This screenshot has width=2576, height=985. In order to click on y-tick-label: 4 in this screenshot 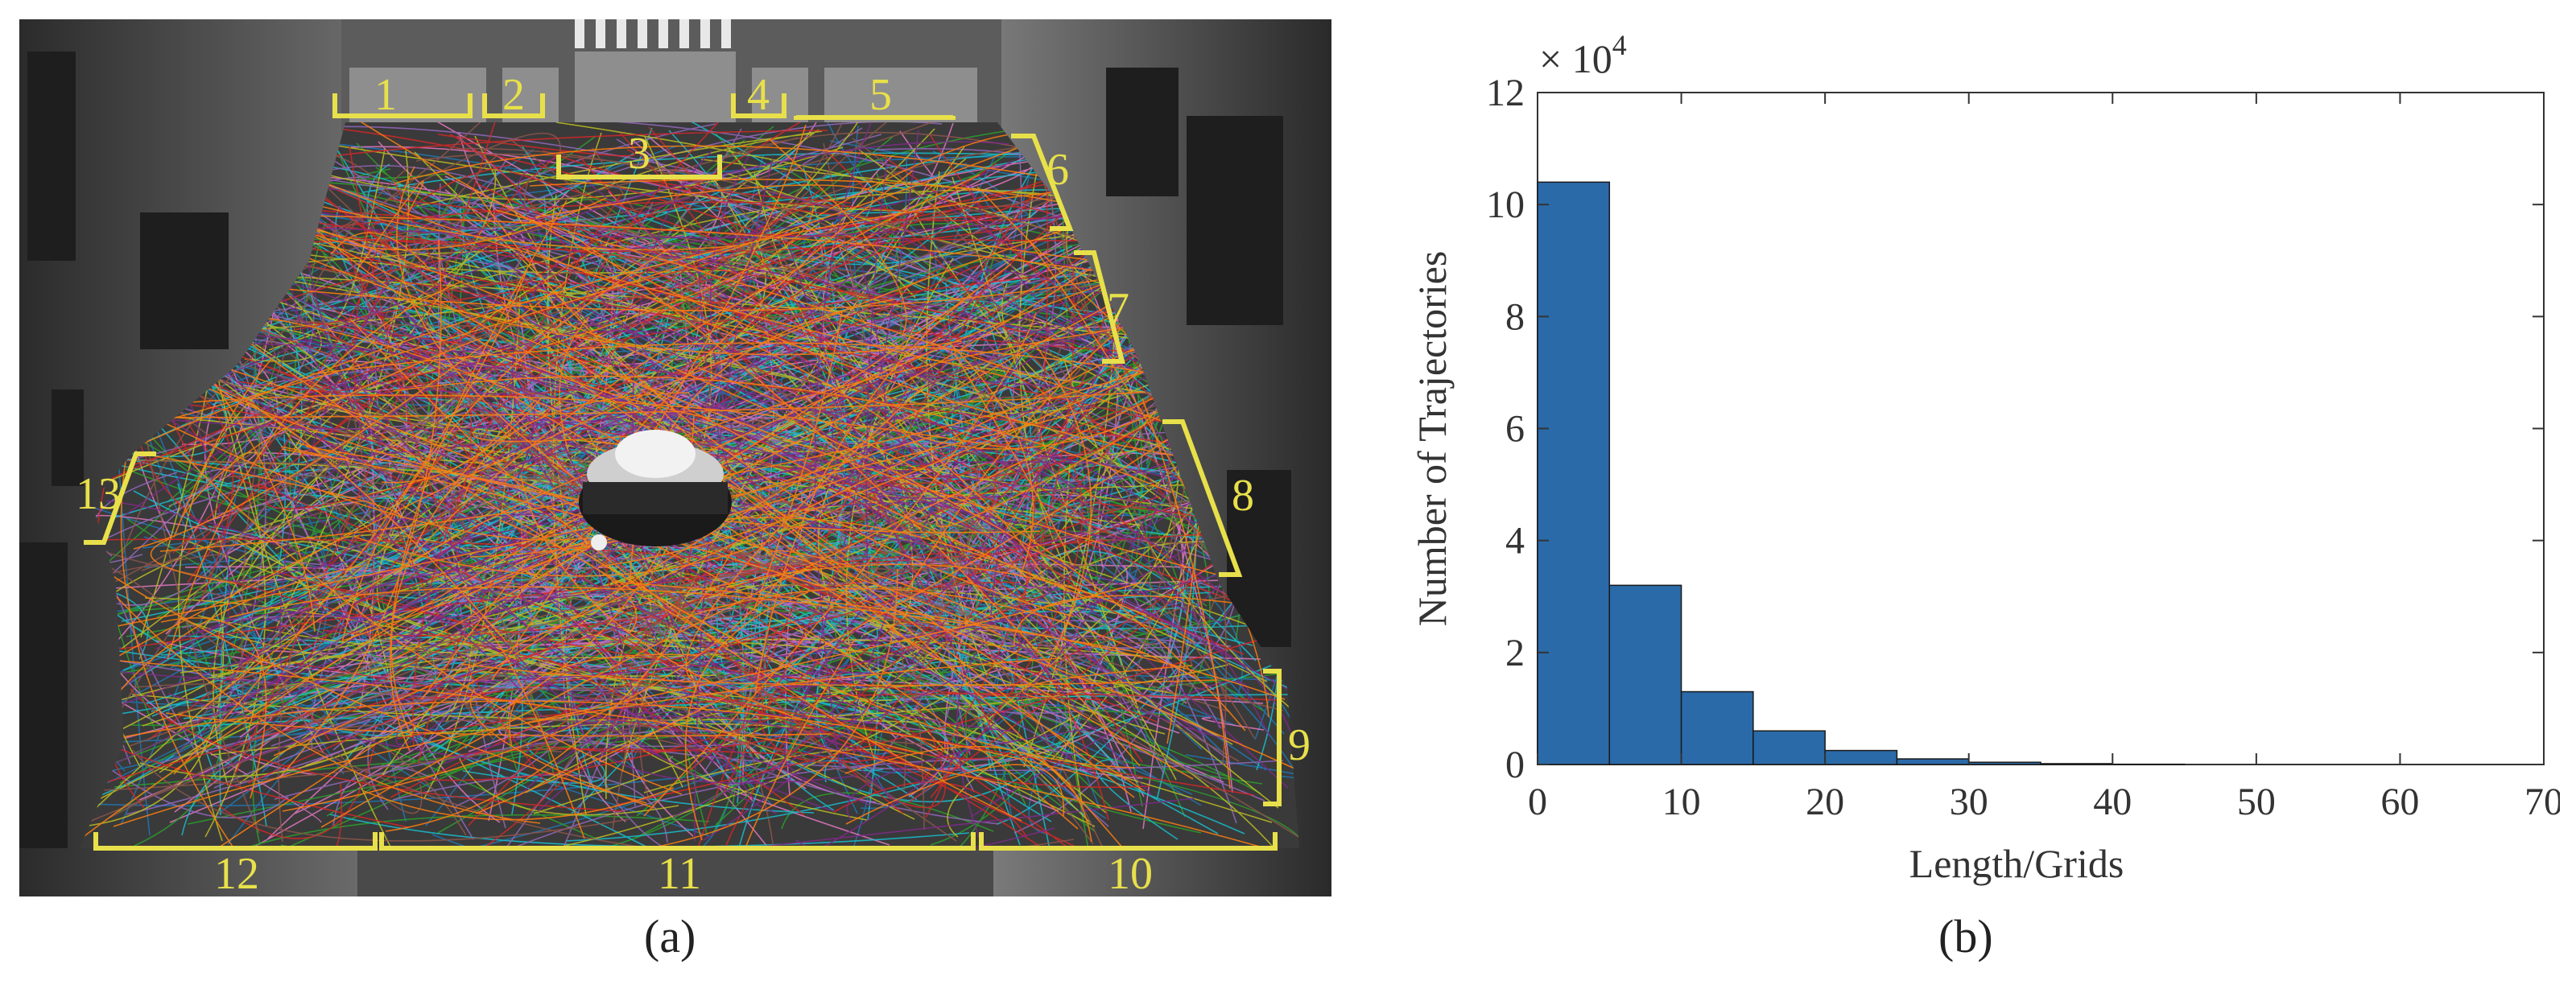, I will do `click(1515, 541)`.